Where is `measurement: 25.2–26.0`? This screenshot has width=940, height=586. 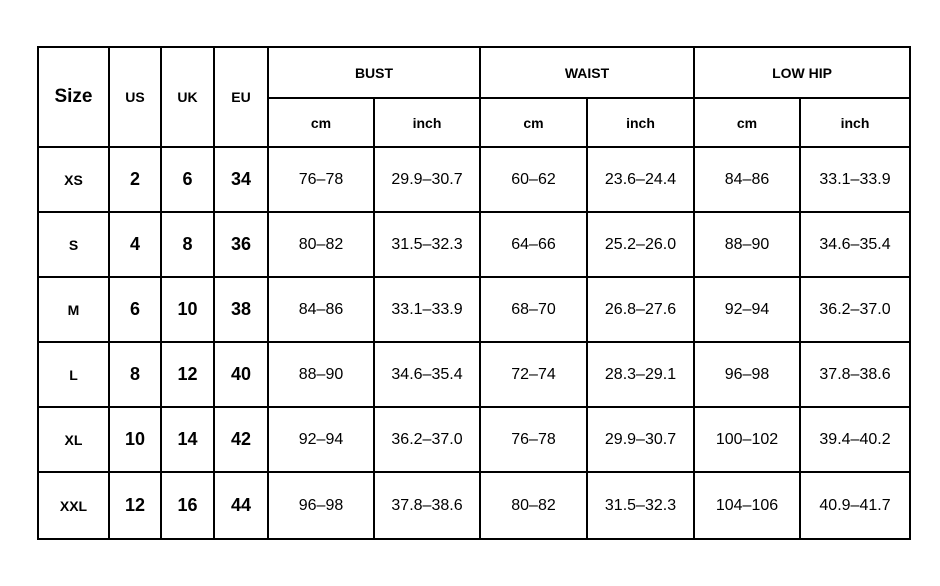 measurement: 25.2–26.0 is located at coordinates (640, 244).